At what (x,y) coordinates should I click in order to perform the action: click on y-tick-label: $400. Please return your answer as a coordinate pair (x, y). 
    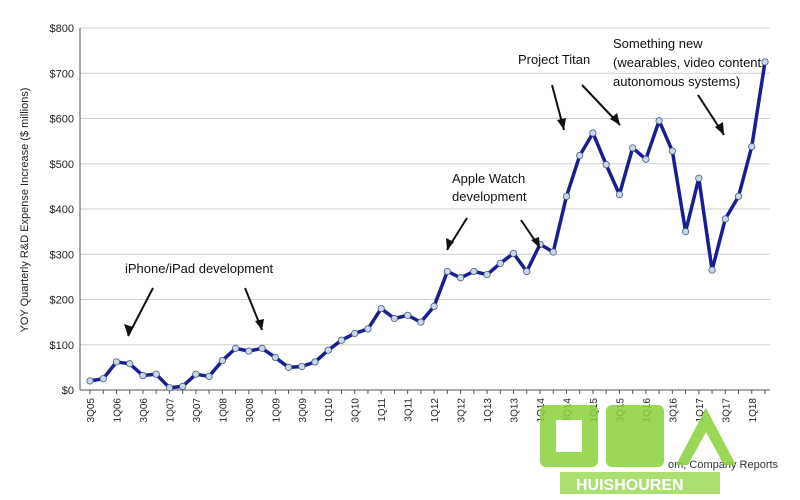
    Looking at the image, I should click on (62, 210).